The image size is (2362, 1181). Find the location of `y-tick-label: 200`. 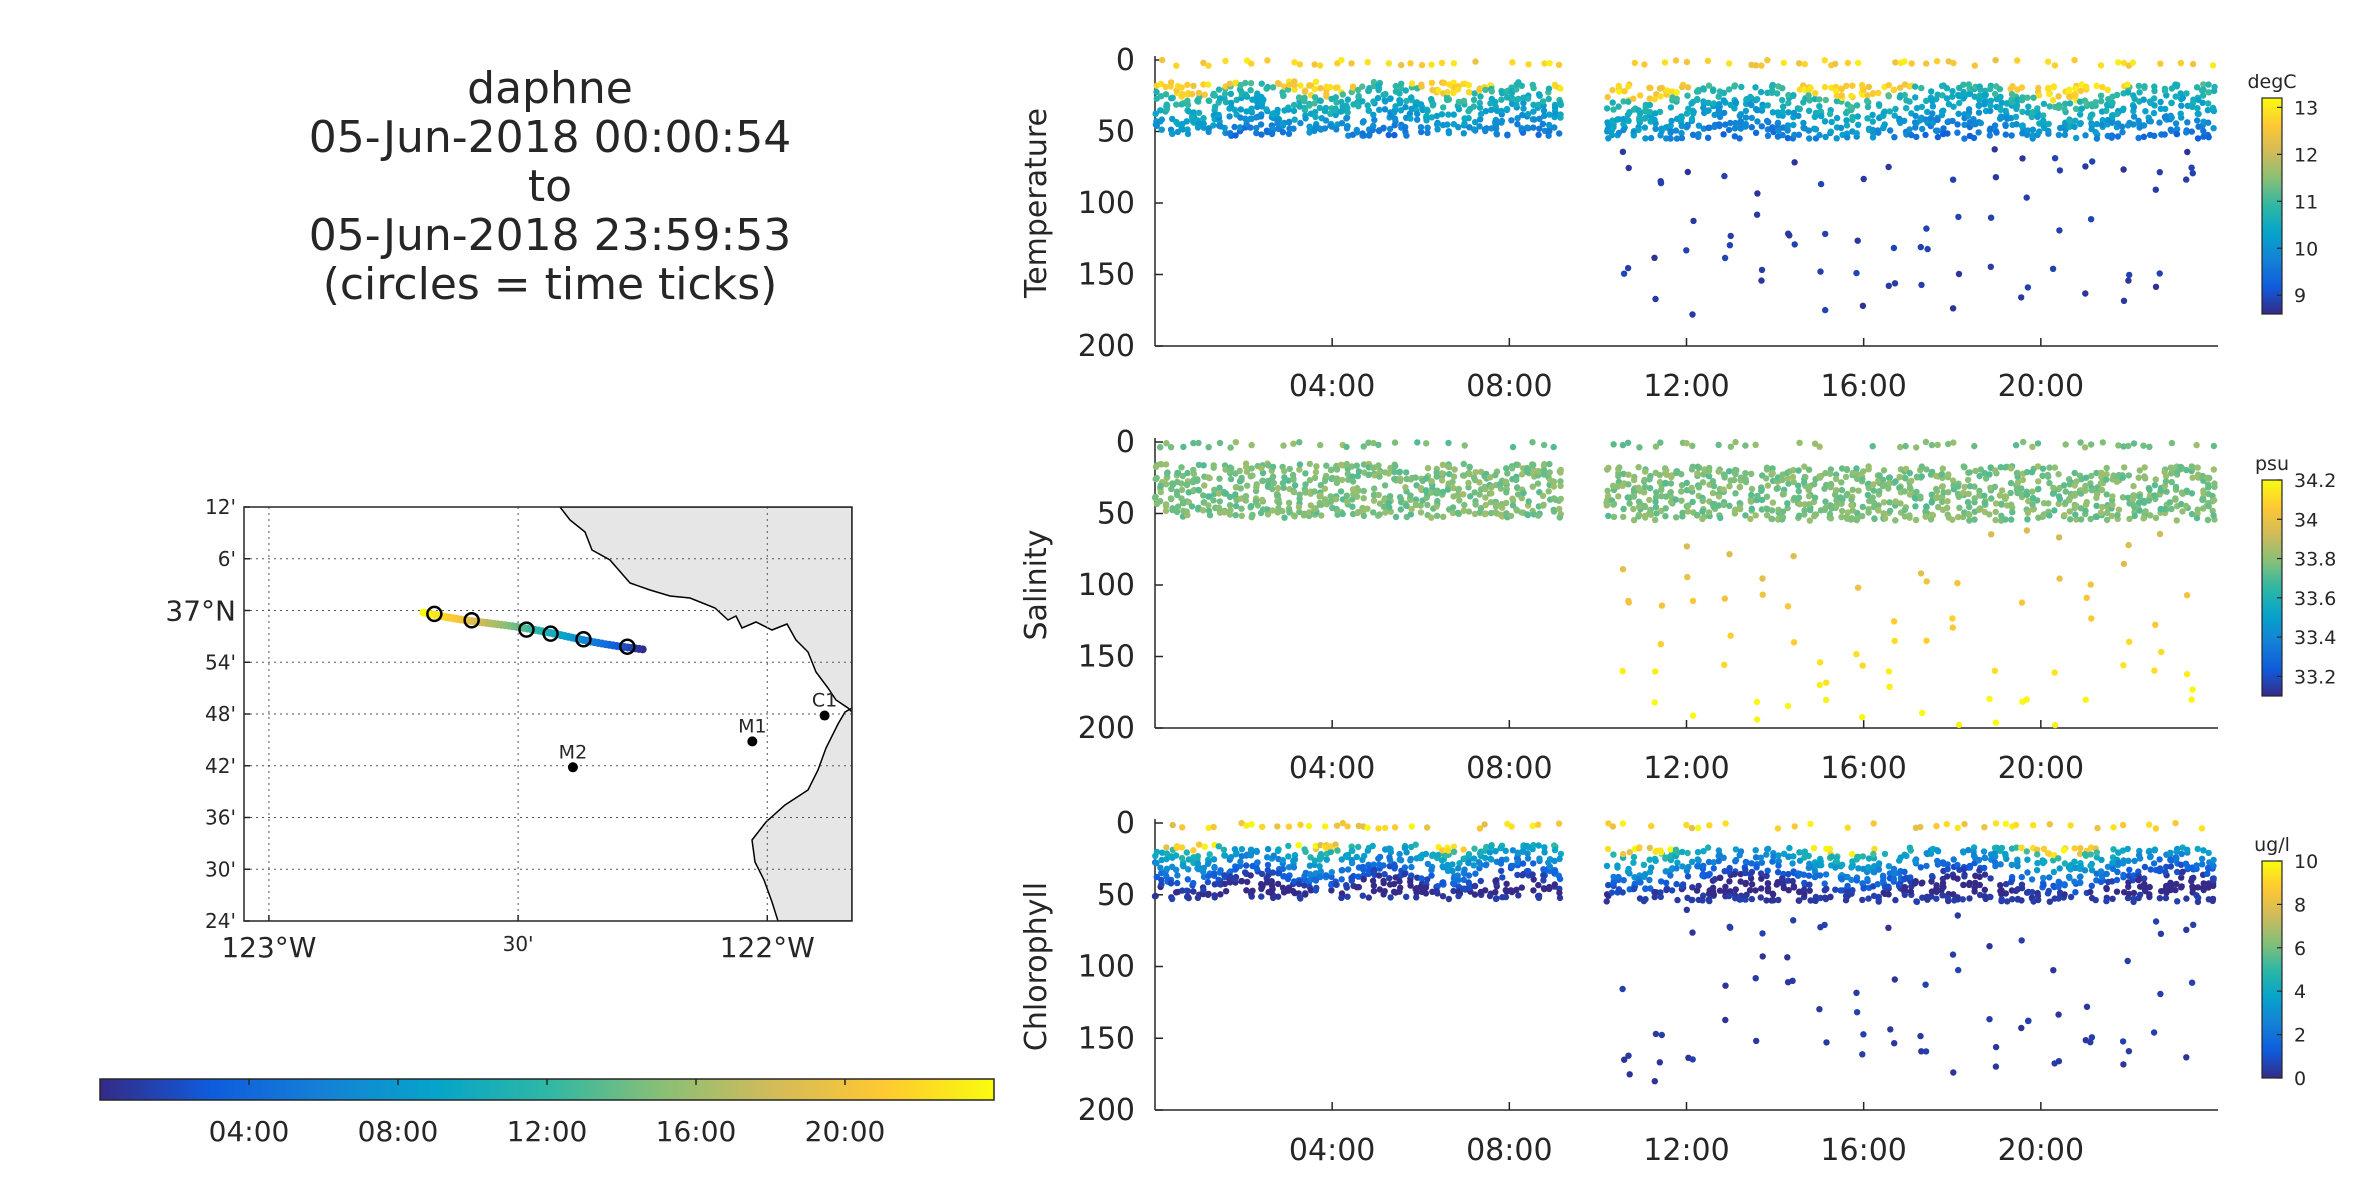

y-tick-label: 200 is located at coordinates (1106, 728).